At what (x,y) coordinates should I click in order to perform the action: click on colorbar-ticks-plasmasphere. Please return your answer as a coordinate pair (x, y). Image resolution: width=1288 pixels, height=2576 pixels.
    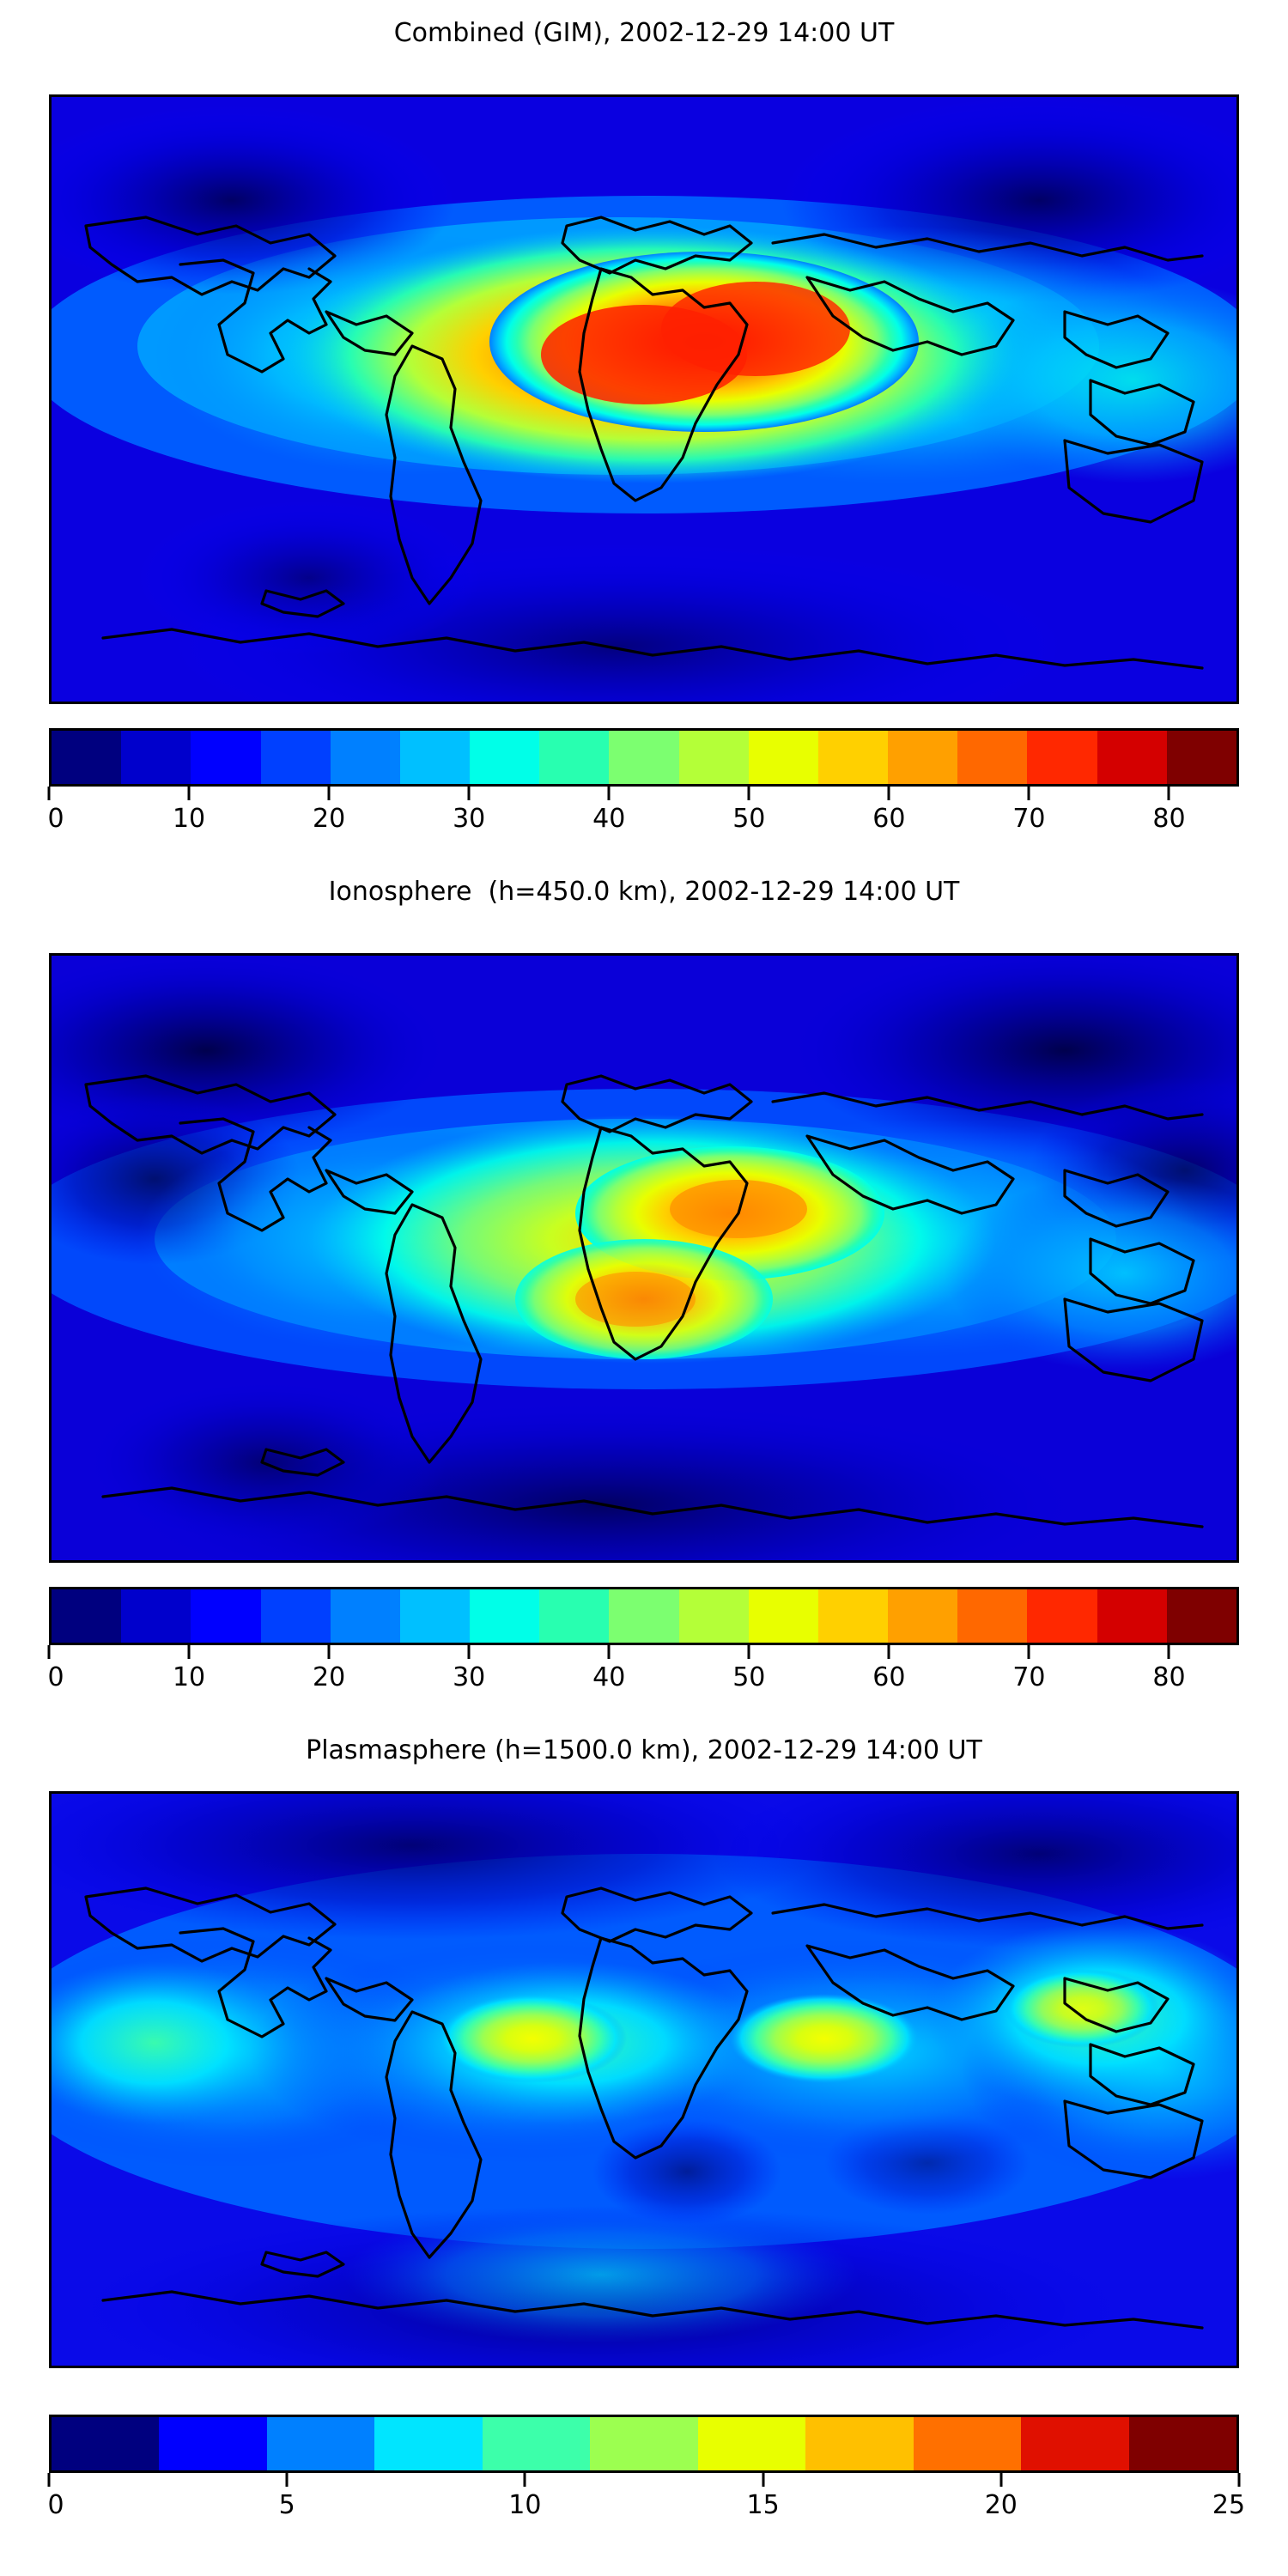
    Looking at the image, I should click on (644, 2480).